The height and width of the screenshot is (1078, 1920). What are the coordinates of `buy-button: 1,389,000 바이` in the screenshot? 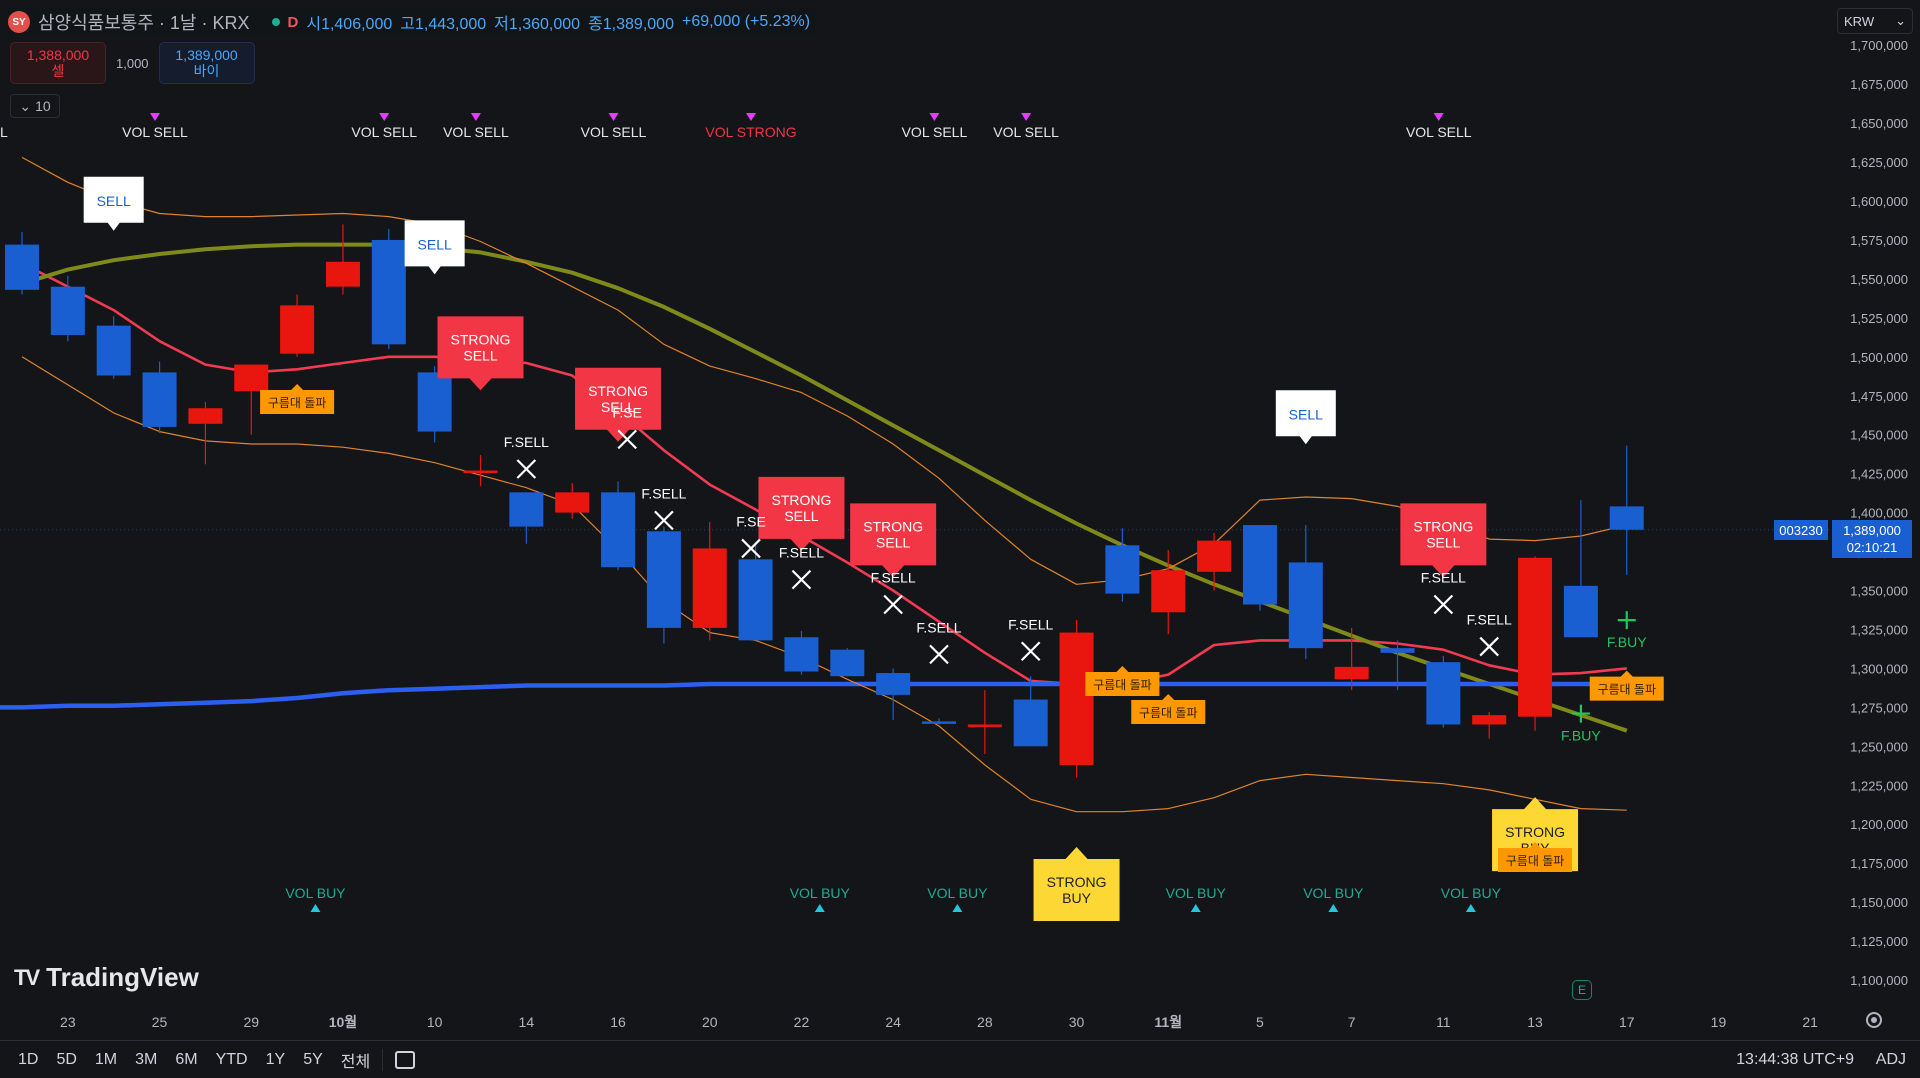 It's located at (206, 63).